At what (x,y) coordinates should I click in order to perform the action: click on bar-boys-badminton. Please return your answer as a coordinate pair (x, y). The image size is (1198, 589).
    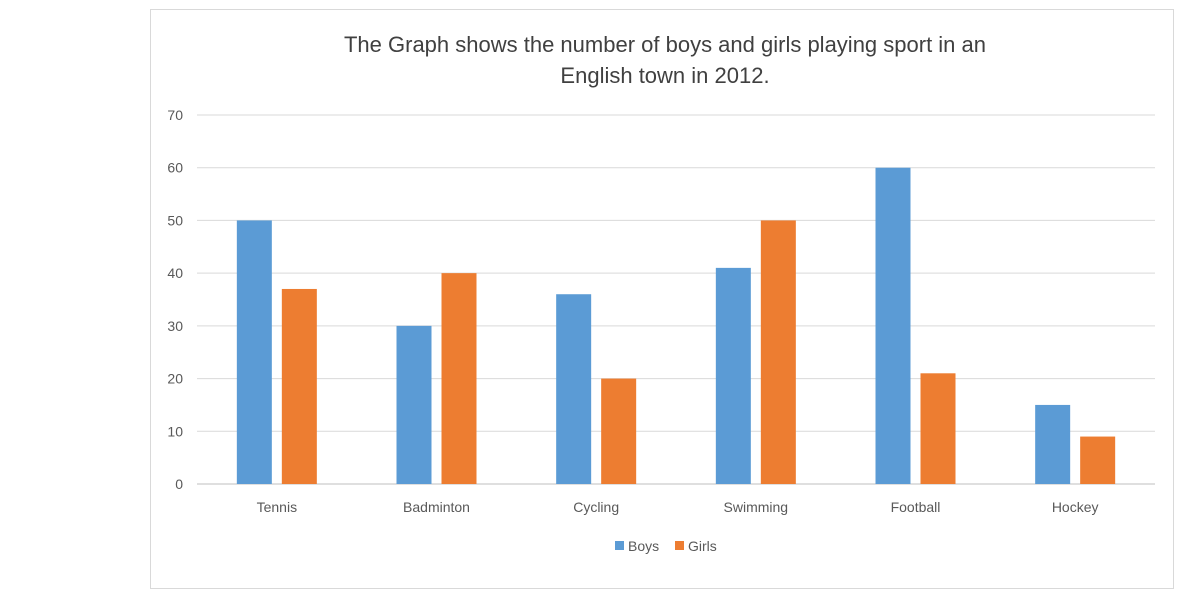
    Looking at the image, I should click on (414, 404).